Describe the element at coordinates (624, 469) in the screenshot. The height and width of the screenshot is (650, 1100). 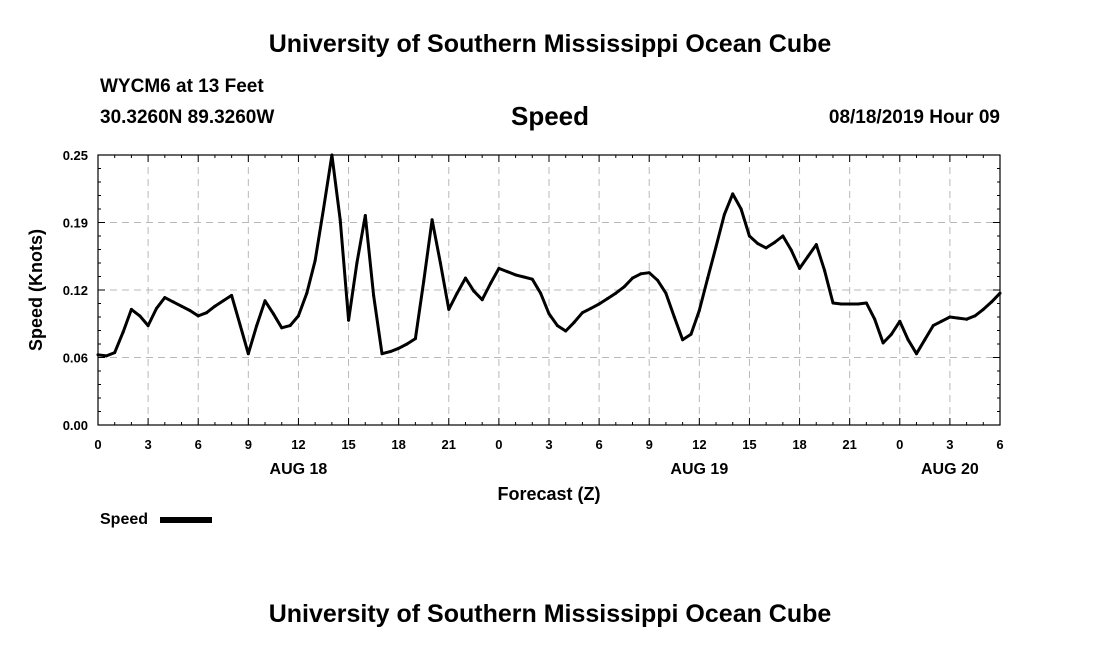
I see `date-labels: AUG 18 AUG 19 AUG 20` at that location.